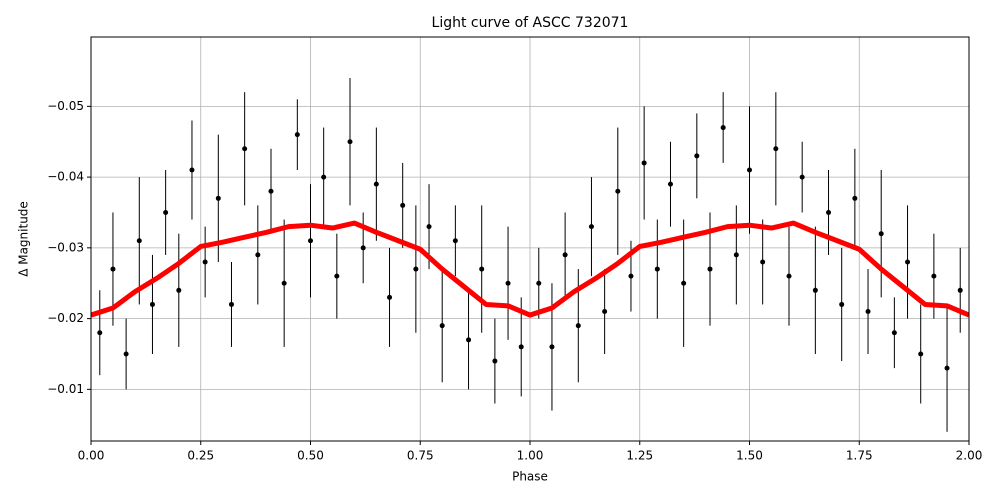 The height and width of the screenshot is (504, 1000). I want to click on y-tick-label: −0.01, so click(65, 389).